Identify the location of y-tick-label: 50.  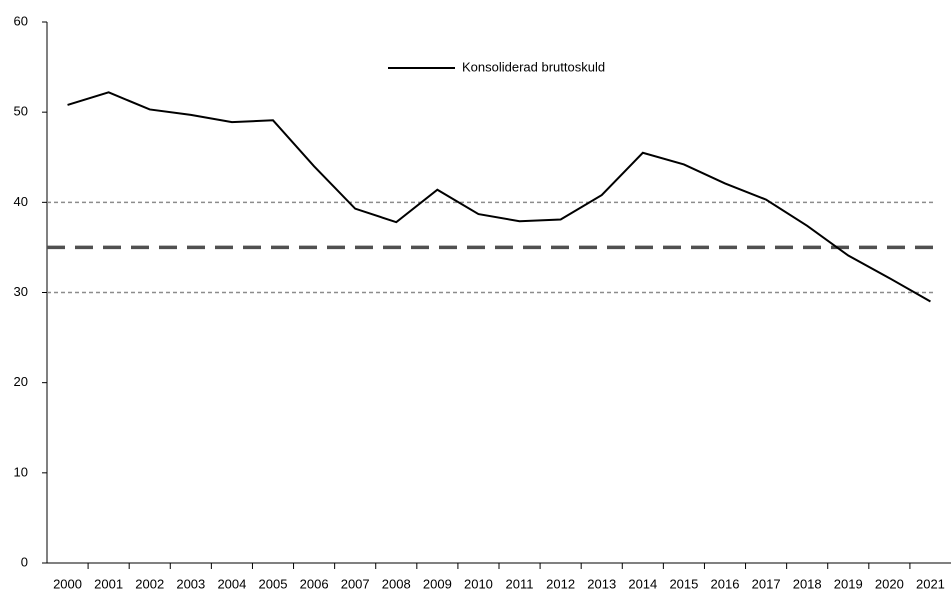
(21, 111).